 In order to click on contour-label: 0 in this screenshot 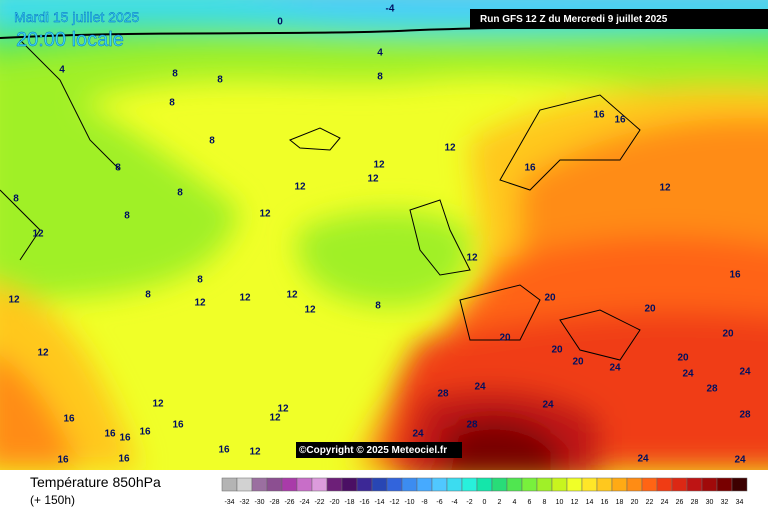, I will do `click(280, 22)`.